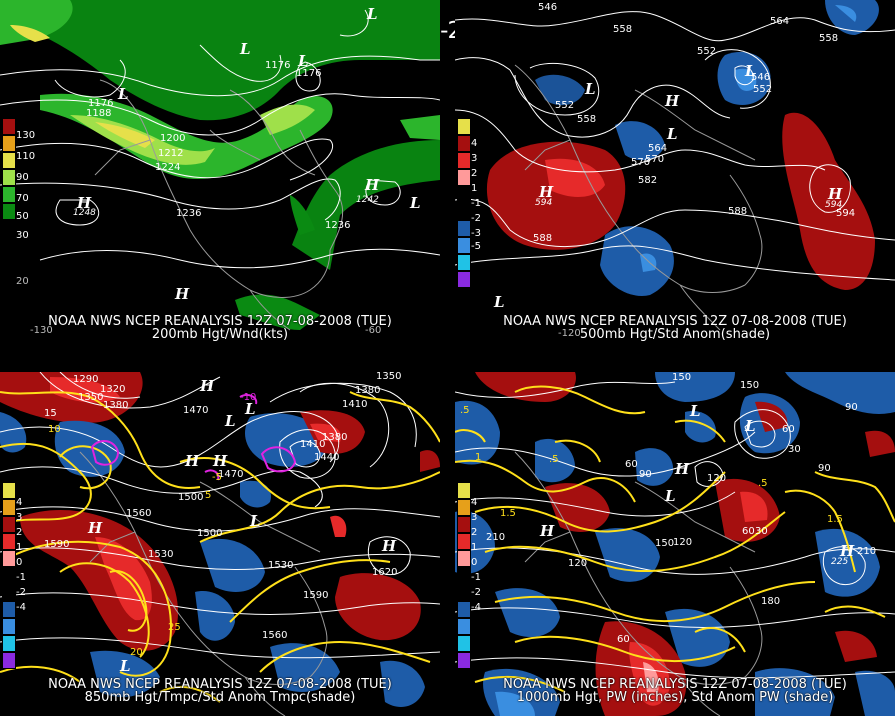 The height and width of the screenshot is (716, 895). What do you see at coordinates (464, 203) in the screenshot?
I see `legend-anom500` at bounding box center [464, 203].